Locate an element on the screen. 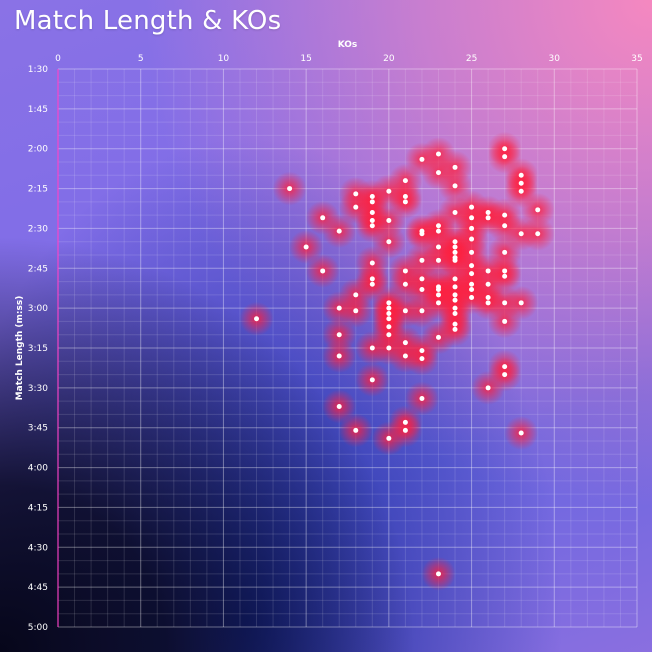  y-tick-label: 4:30 is located at coordinates (38, 548).